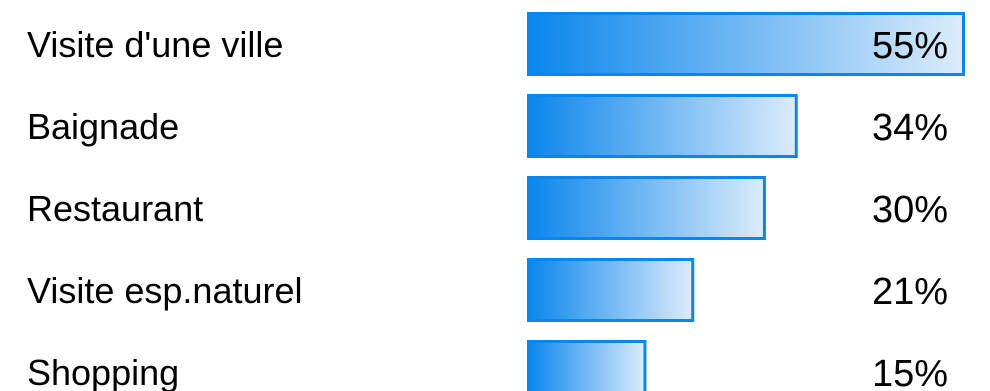 The height and width of the screenshot is (391, 990). What do you see at coordinates (103, 371) in the screenshot?
I see `category-label: Shopping` at bounding box center [103, 371].